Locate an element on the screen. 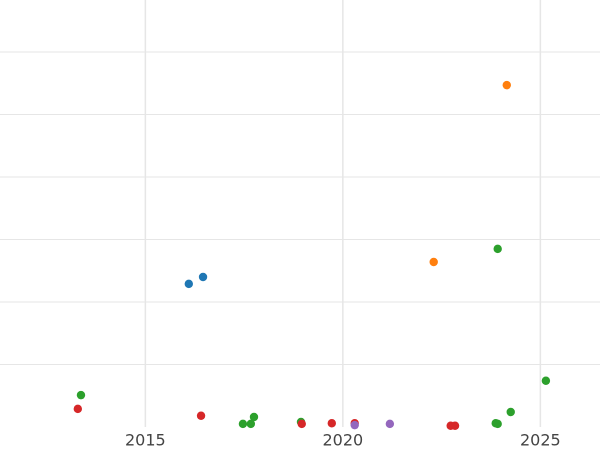 This screenshot has width=600, height=450. x-tick-label: 2015 is located at coordinates (145, 440).